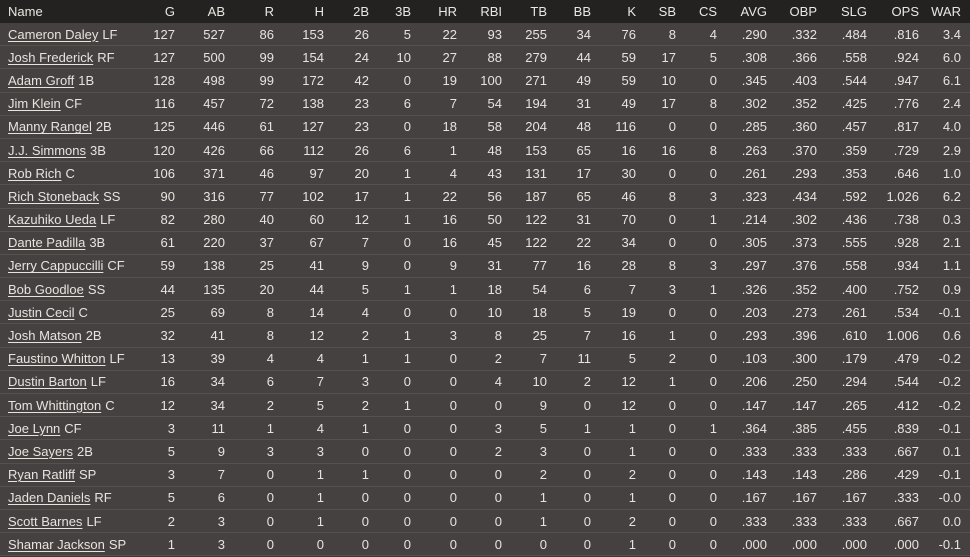  Describe the element at coordinates (308, 104) in the screenshot. I see `stat-cell-h: 138` at that location.